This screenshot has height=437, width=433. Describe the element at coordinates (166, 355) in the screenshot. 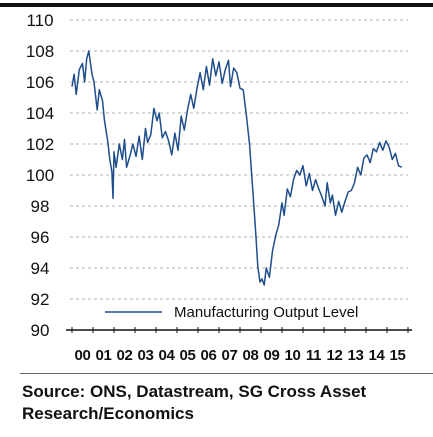

I see `x-tick-label: 04` at that location.